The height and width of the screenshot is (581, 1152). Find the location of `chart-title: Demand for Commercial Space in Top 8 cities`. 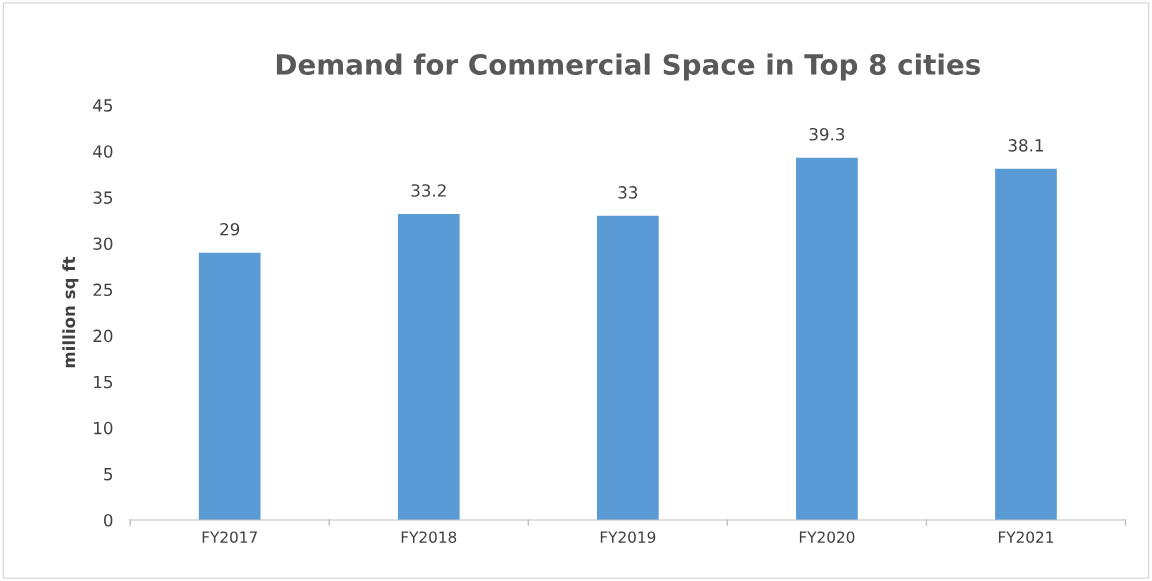

chart-title: Demand for Commercial Space in Top 8 cities is located at coordinates (628, 67).